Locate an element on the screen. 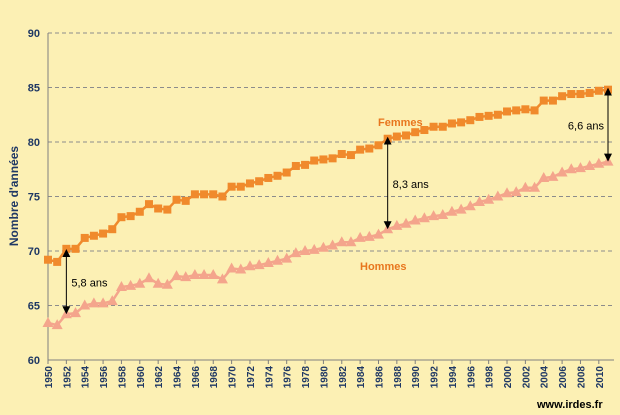  x-tick-label: 2006 is located at coordinates (563, 377).